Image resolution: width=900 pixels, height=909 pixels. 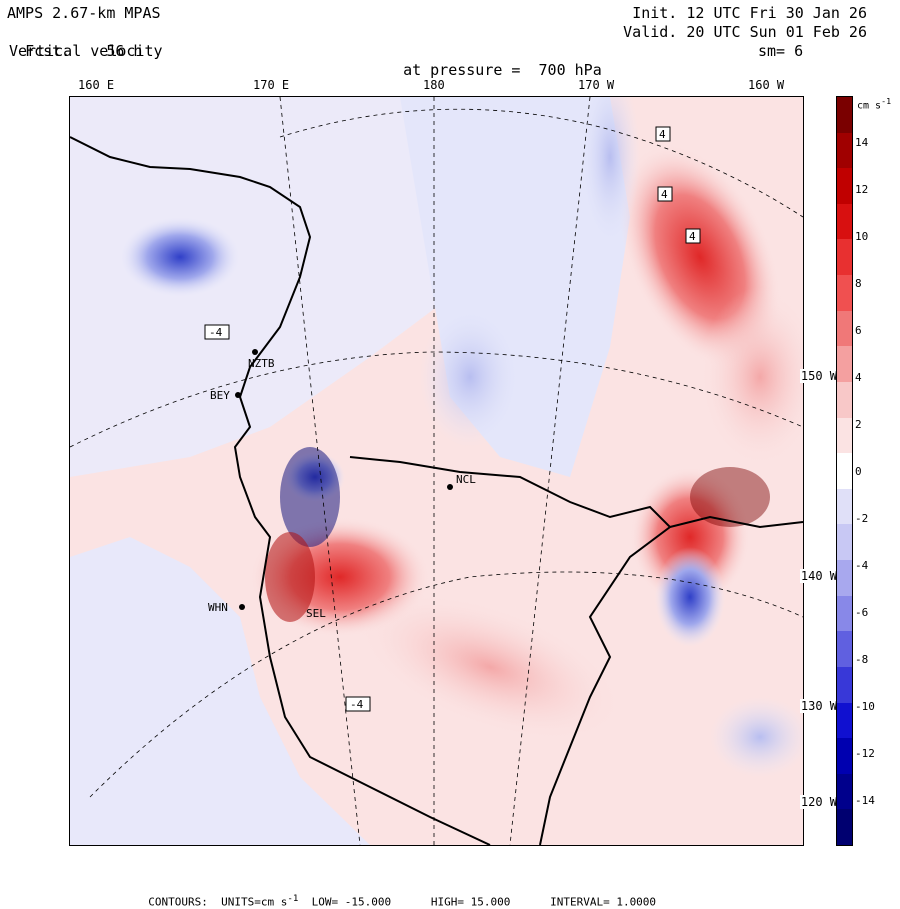 I want to click on contours-label: CONTOURS:, so click(x=178, y=902).